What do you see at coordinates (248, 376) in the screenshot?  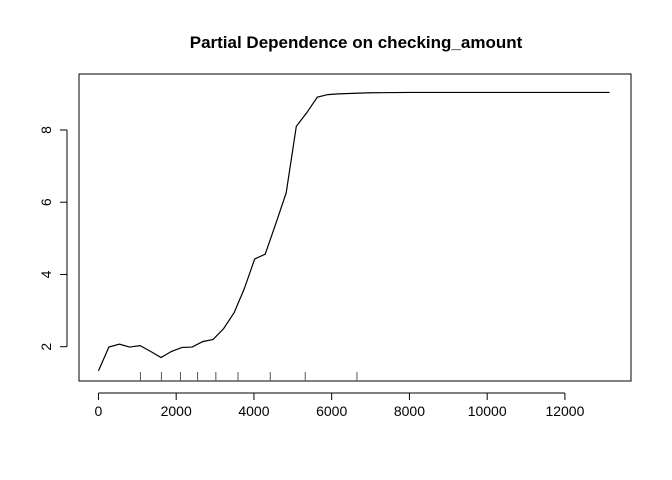 I see `rug-marks` at bounding box center [248, 376].